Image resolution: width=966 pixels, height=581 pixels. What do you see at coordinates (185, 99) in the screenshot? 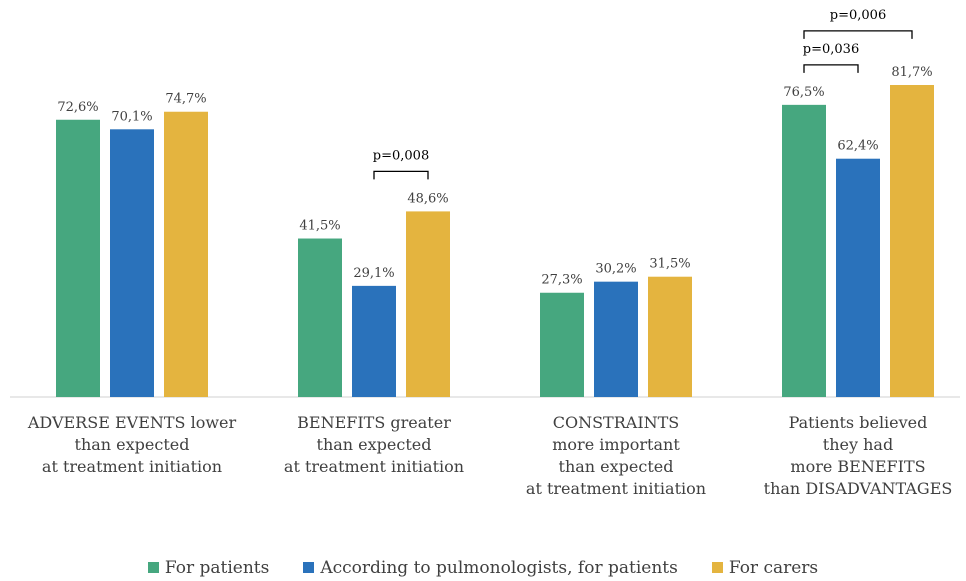
I see `data-label: 74,7%` at bounding box center [185, 99].